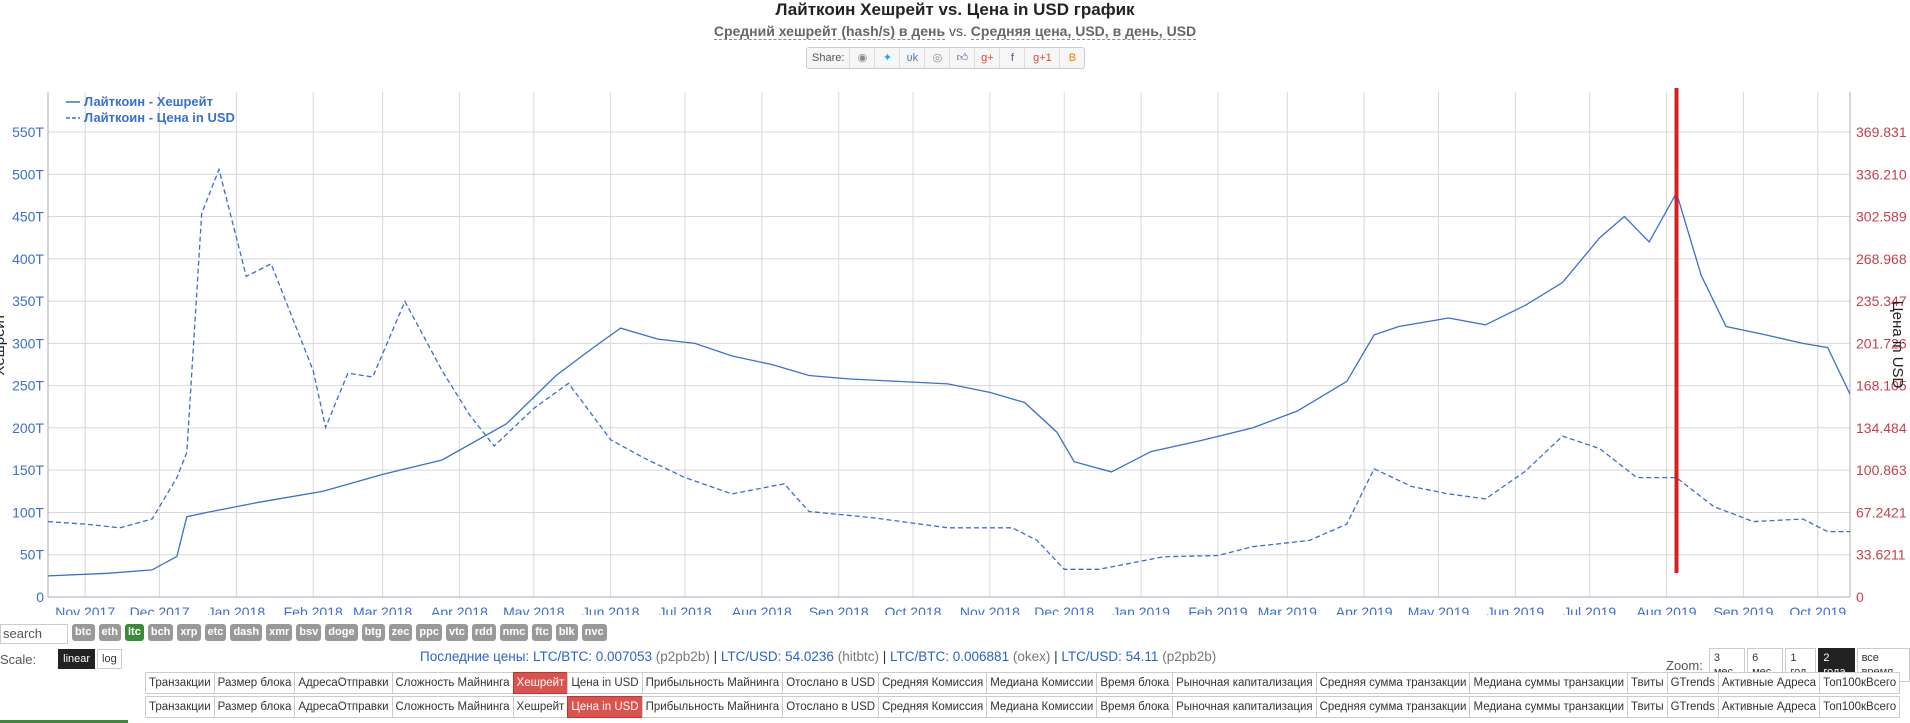 The height and width of the screenshot is (723, 1910). I want to click on tabs_row2-tab-13: Медиана суммы транзакции, so click(1548, 707).